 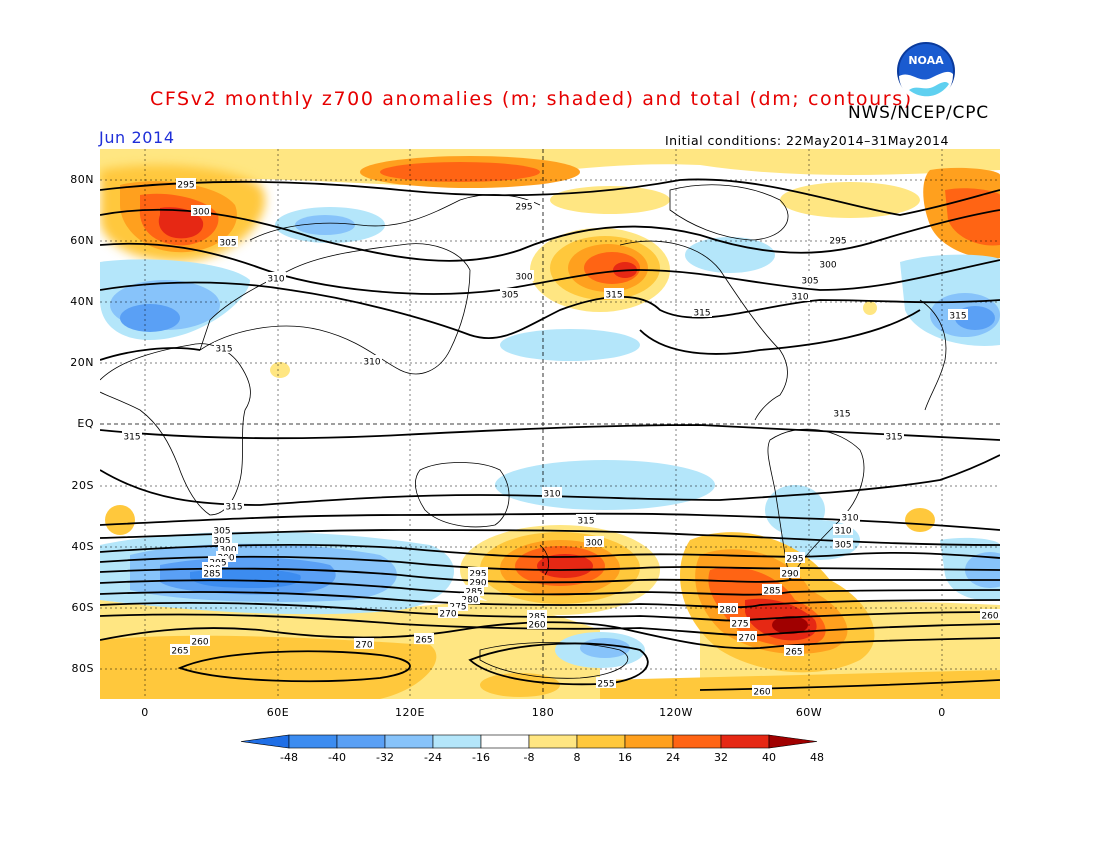 I want to click on lat-label: 60N, so click(x=82, y=240).